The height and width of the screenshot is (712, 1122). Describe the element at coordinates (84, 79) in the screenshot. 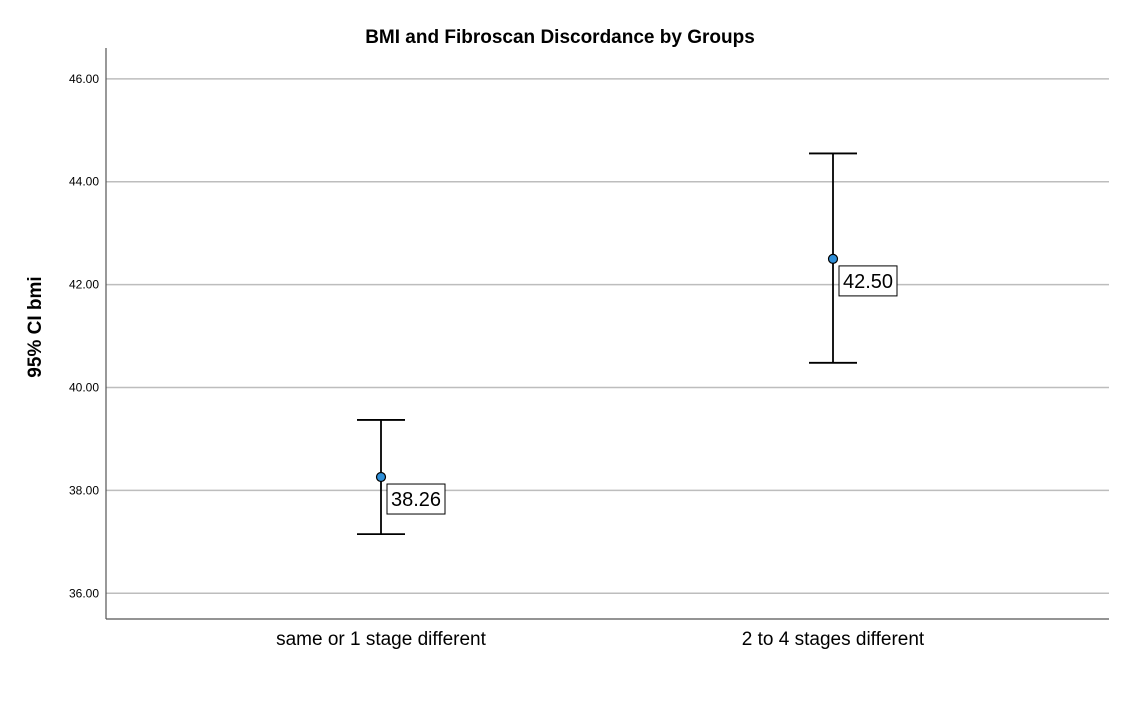

I see `y-tick-label: 46.00` at that location.